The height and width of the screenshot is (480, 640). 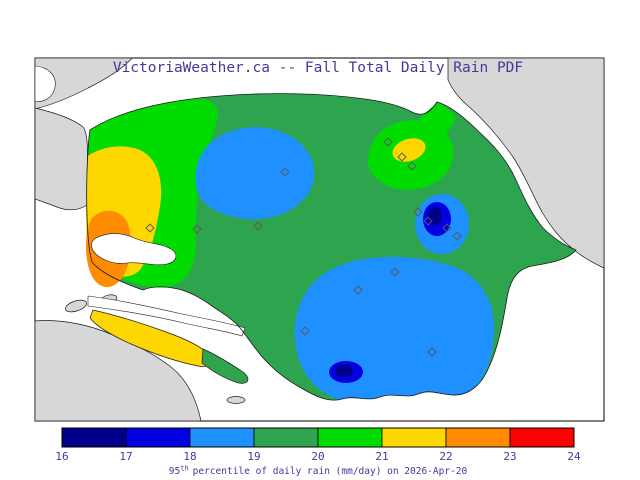 I want to click on colorbar-tick: 16, so click(x=61, y=456).